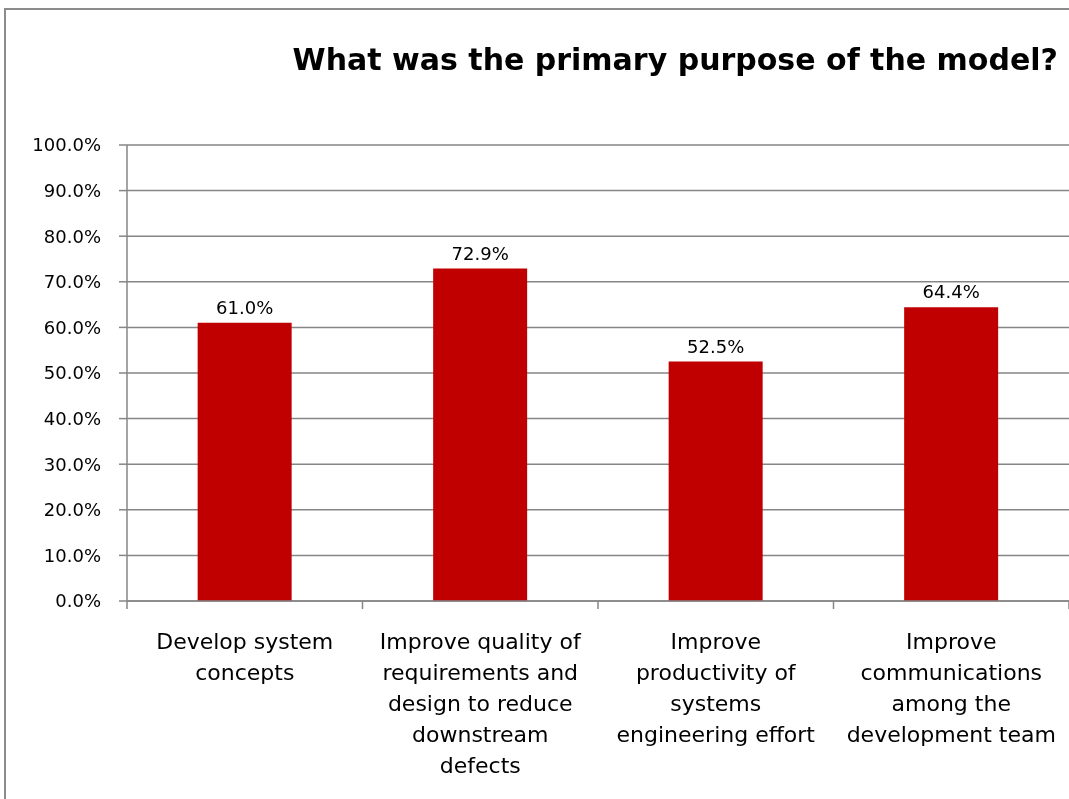 This screenshot has height=799, width=1069. What do you see at coordinates (72, 555) in the screenshot?
I see `y-tick-label: 10.0%` at bounding box center [72, 555].